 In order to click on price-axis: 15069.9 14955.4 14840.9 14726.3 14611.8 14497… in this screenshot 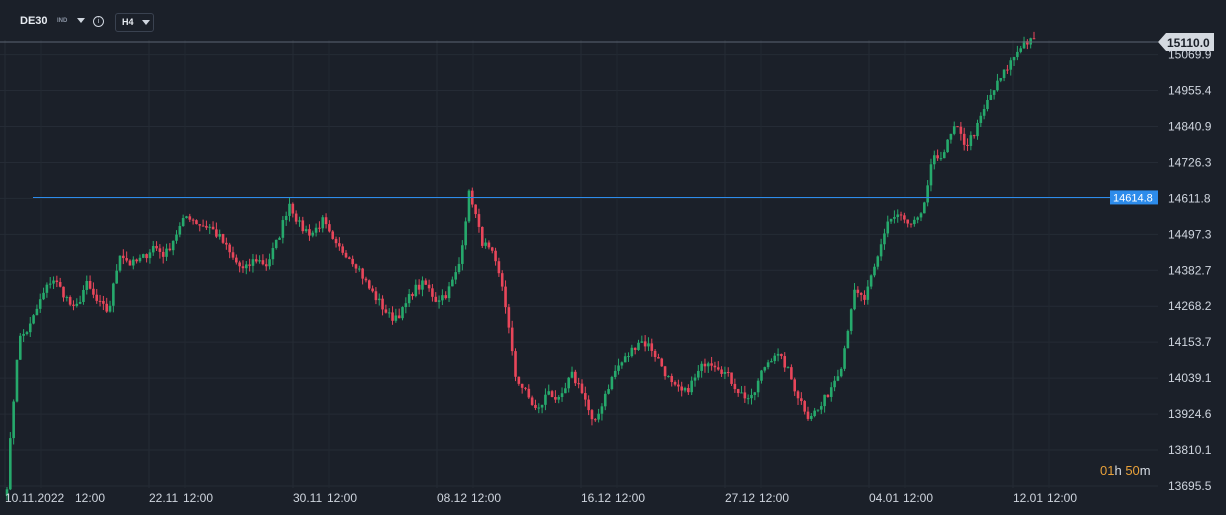, I will do `click(1190, 270)`.